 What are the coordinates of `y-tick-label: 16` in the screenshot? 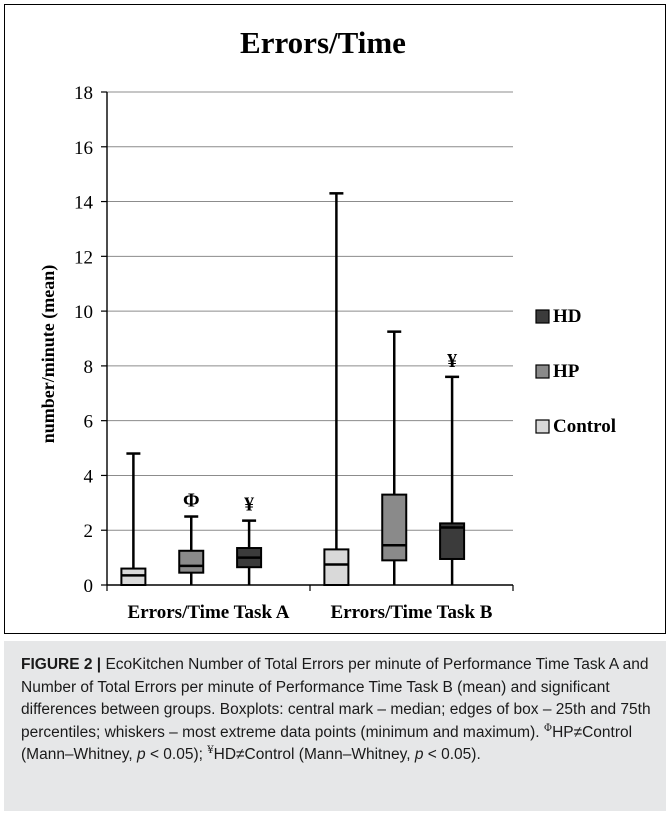 It's located at (83, 148).